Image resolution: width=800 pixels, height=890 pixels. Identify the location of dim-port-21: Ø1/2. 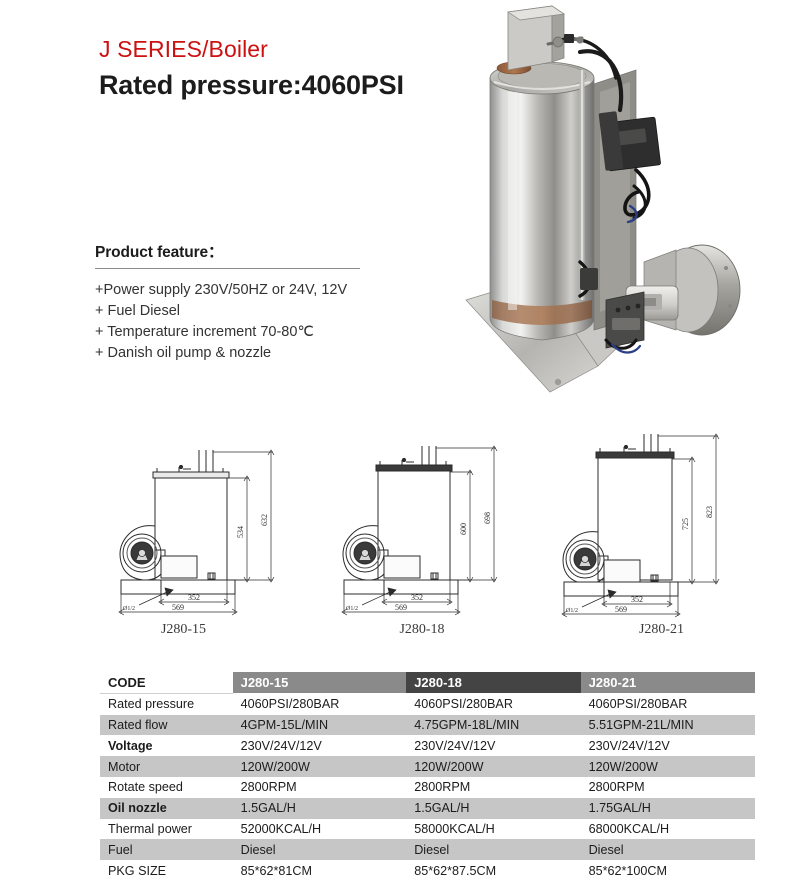
(572, 611).